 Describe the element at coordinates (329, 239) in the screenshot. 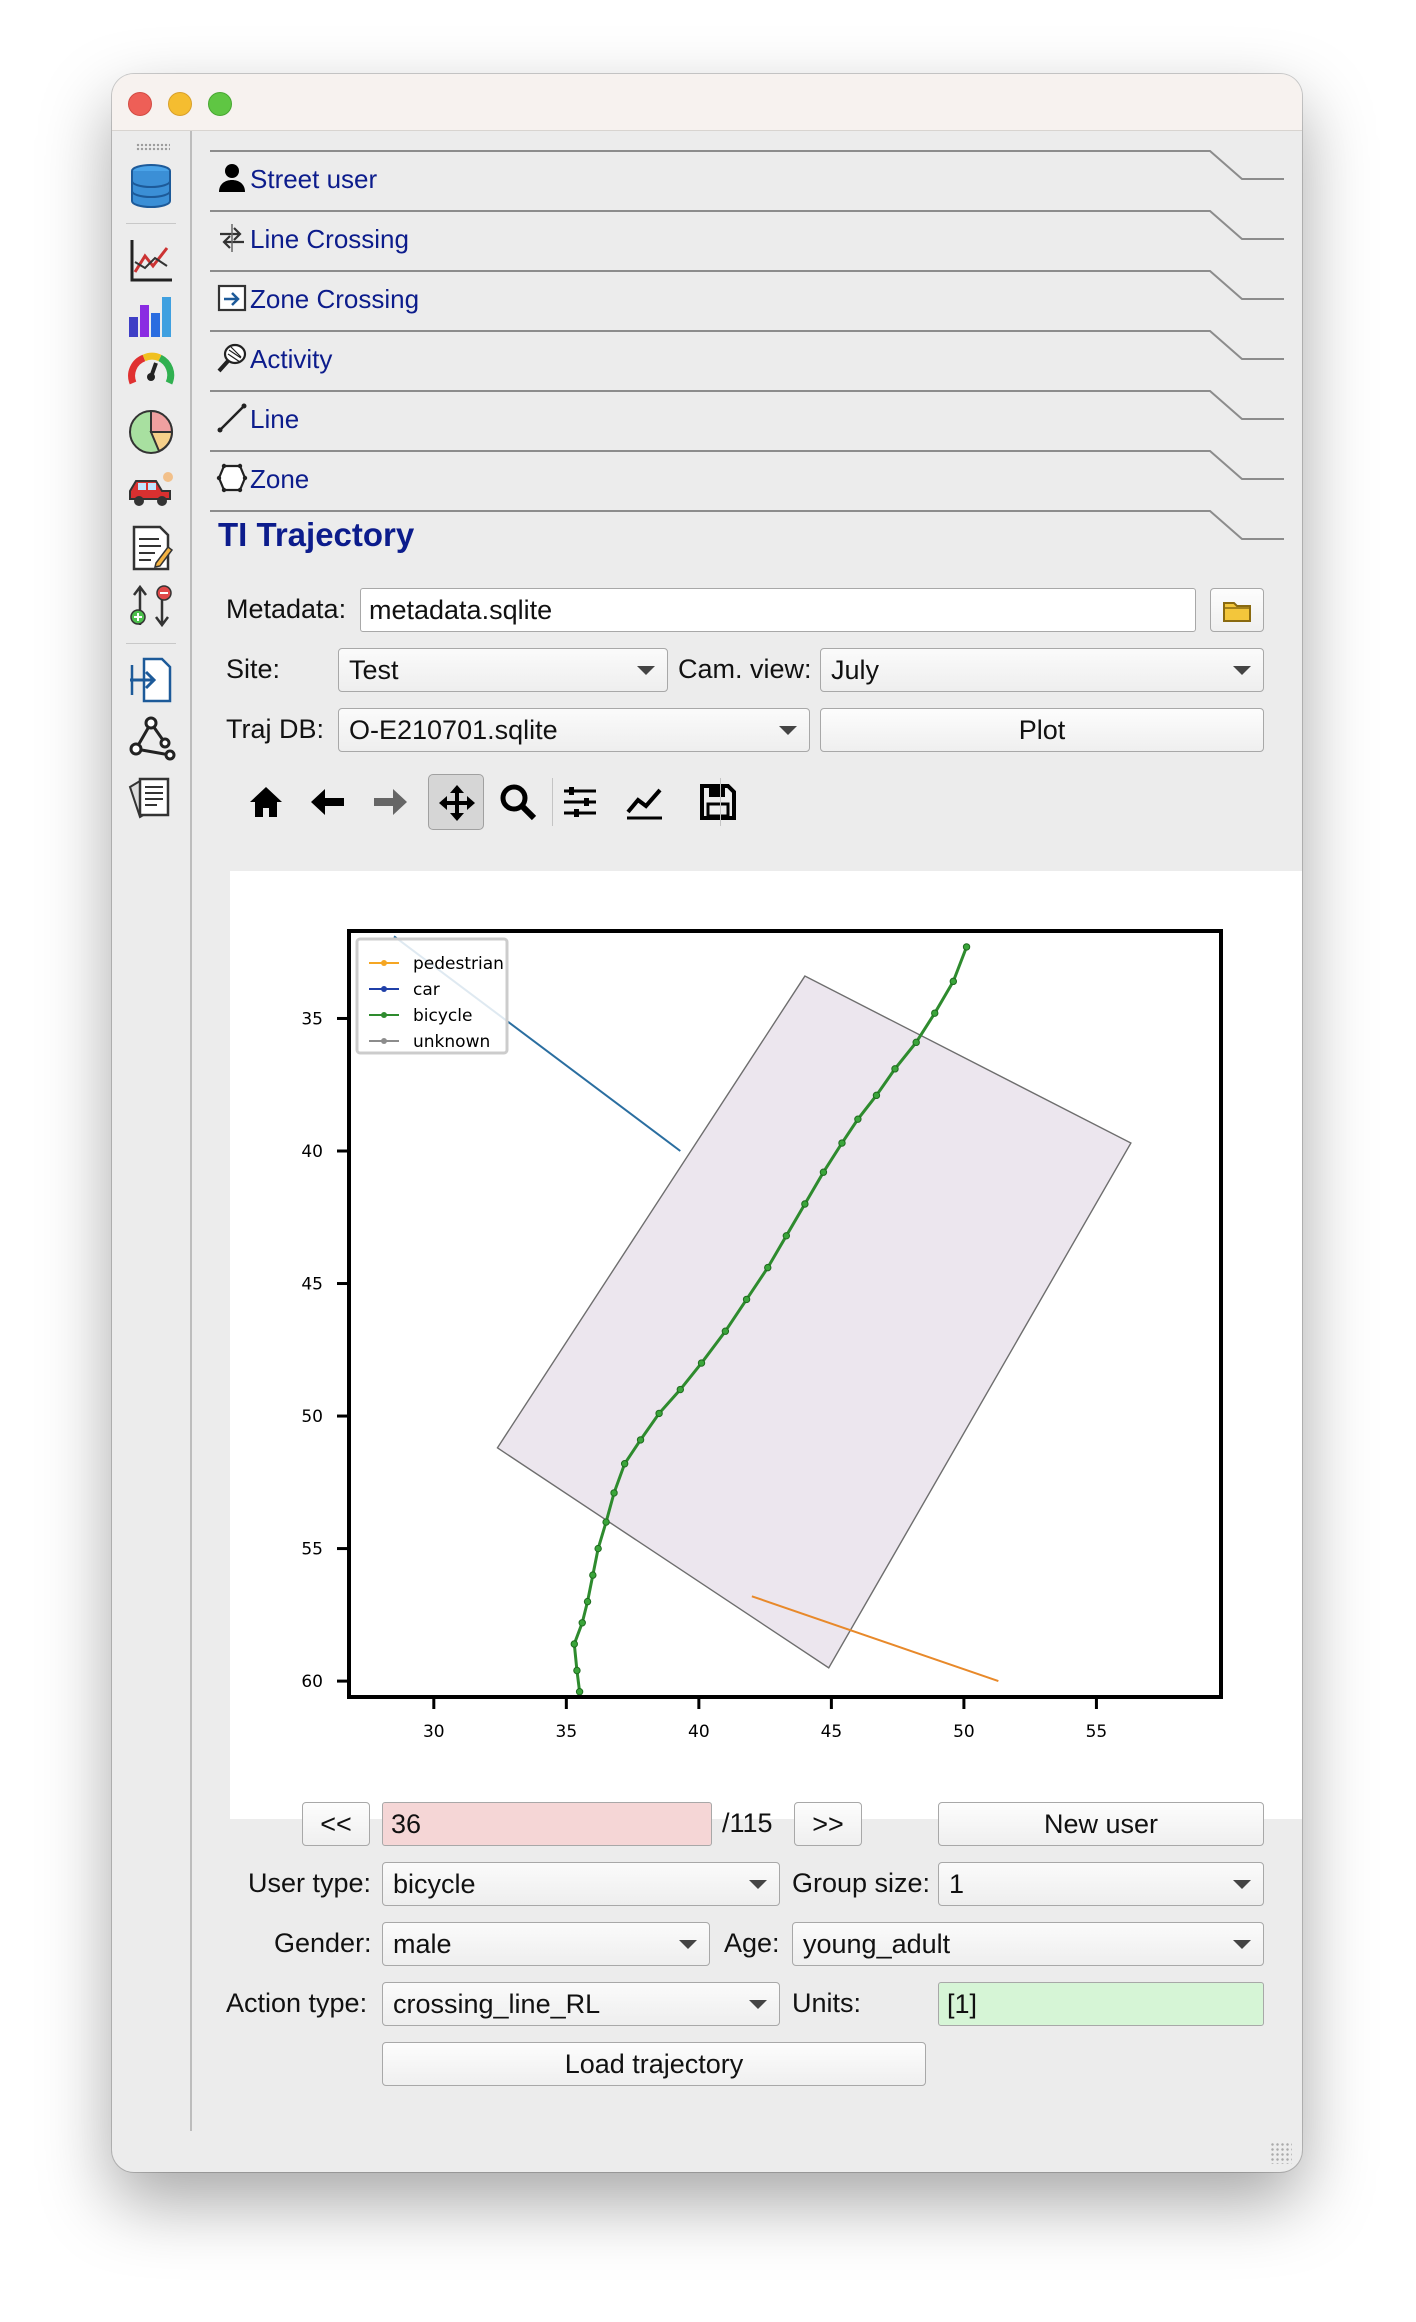

I see `tab-label: Line Crossing` at that location.